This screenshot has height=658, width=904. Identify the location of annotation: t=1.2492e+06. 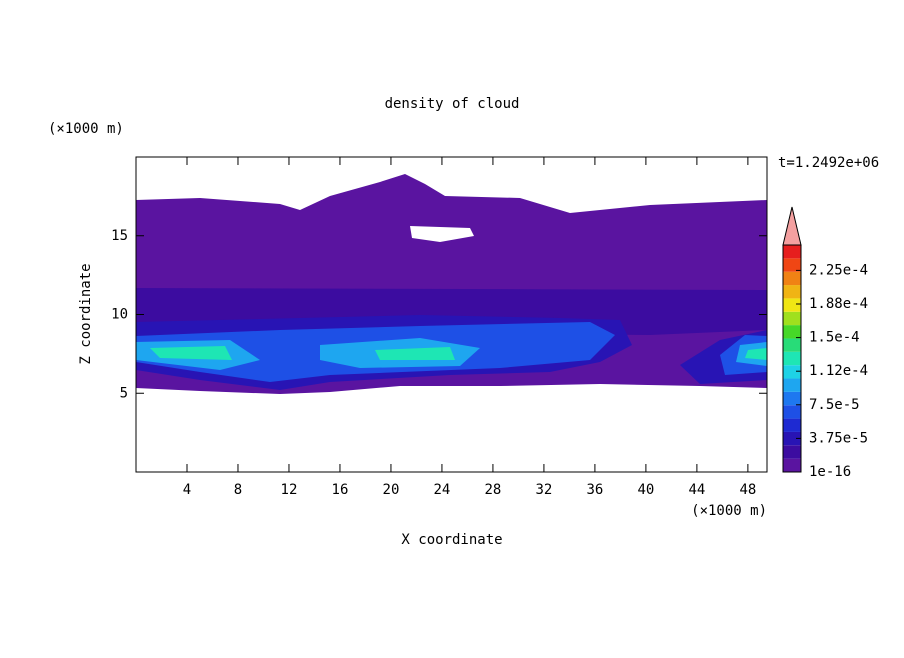
(828, 163).